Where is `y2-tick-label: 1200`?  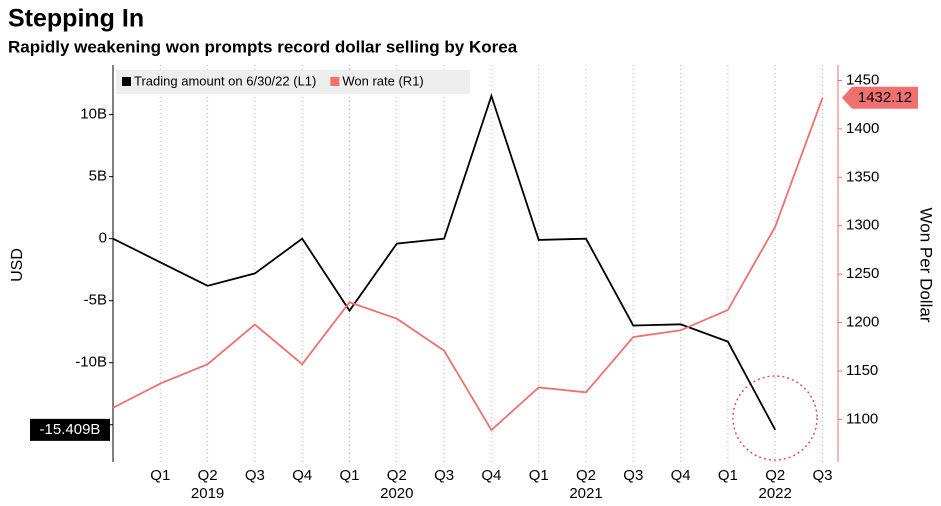
y2-tick-label: 1200 is located at coordinates (862, 322).